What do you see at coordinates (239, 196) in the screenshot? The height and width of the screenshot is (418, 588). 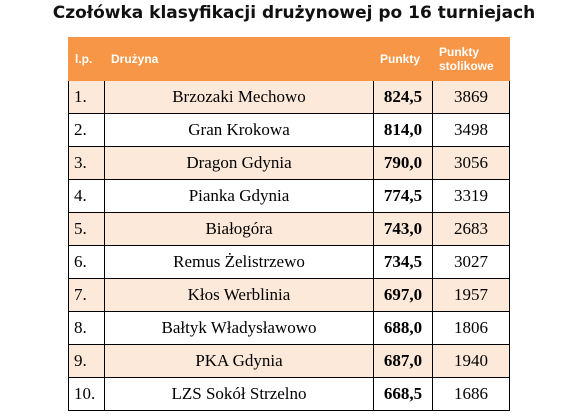 I see `team-name: Pianka Gdynia` at bounding box center [239, 196].